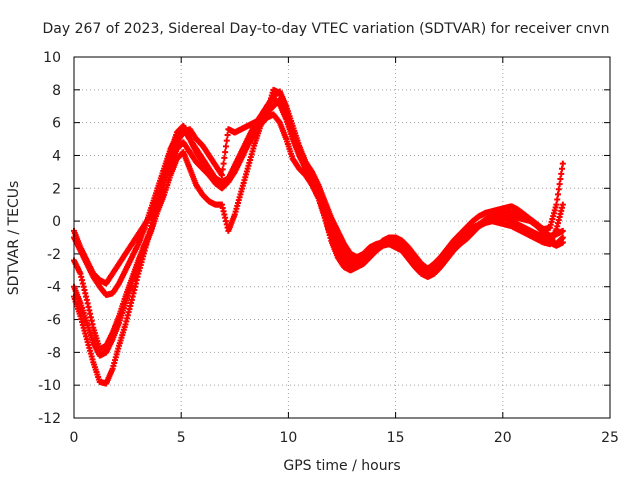 This screenshot has width=640, height=480. Describe the element at coordinates (54, 353) in the screenshot. I see `y-tick-label: -8` at that location.